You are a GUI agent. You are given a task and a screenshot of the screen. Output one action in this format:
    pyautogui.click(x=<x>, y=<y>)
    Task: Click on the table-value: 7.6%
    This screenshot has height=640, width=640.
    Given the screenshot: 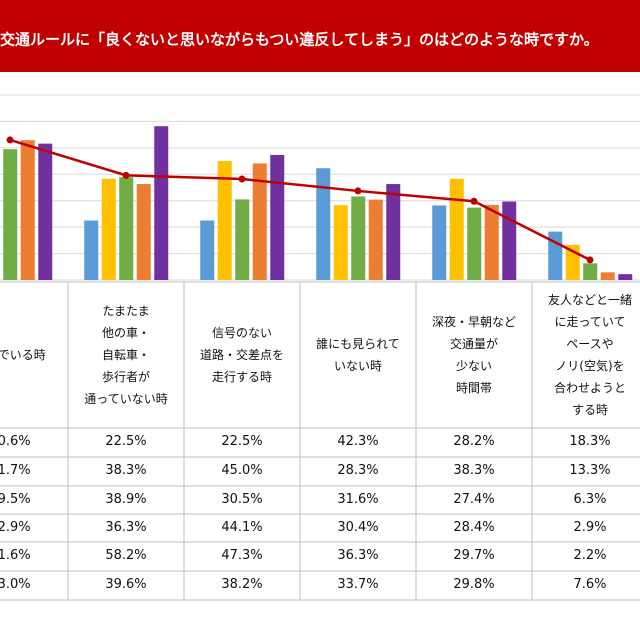 What is the action you would take?
    pyautogui.click(x=590, y=584)
    